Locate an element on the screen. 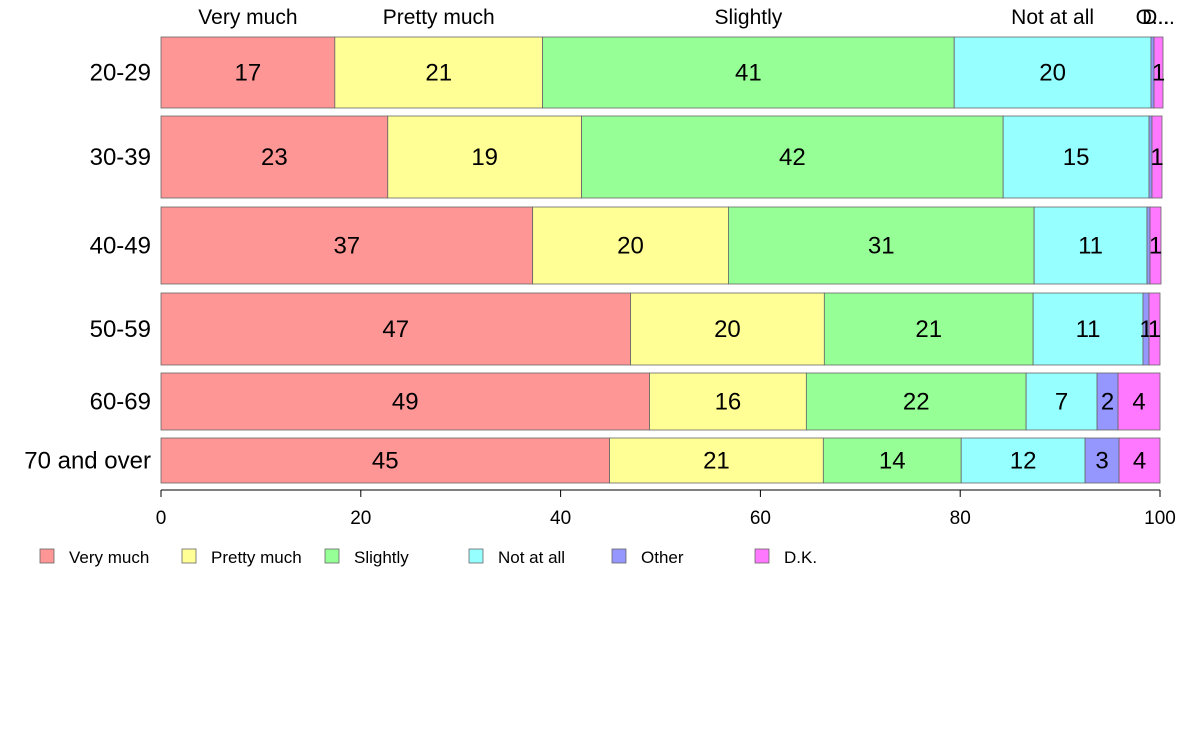 The height and width of the screenshot is (736, 1188). category-label: 70 and over is located at coordinates (87, 461).